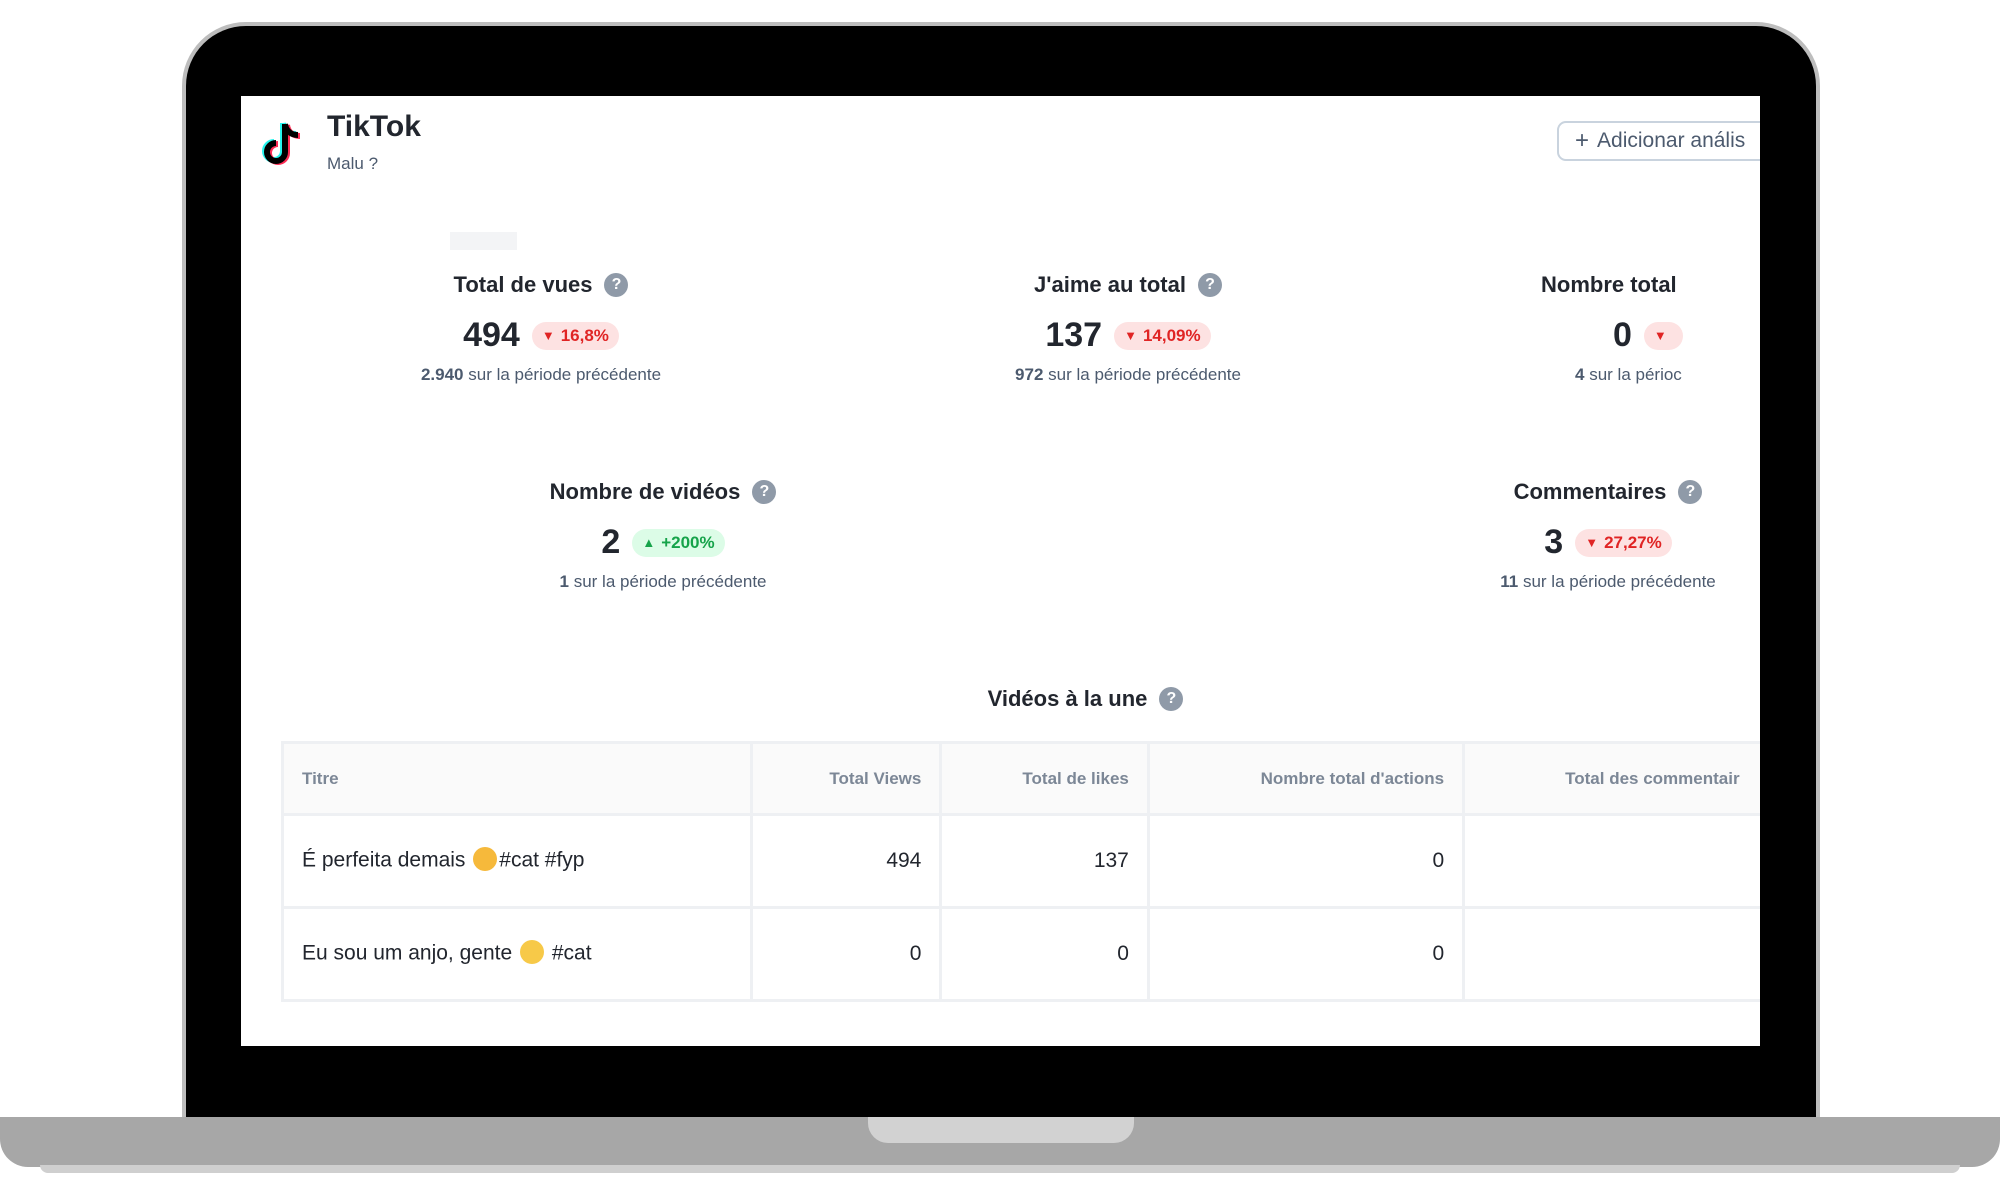  What do you see at coordinates (523, 284) in the screenshot?
I see `metric-title-text: Total de vues` at bounding box center [523, 284].